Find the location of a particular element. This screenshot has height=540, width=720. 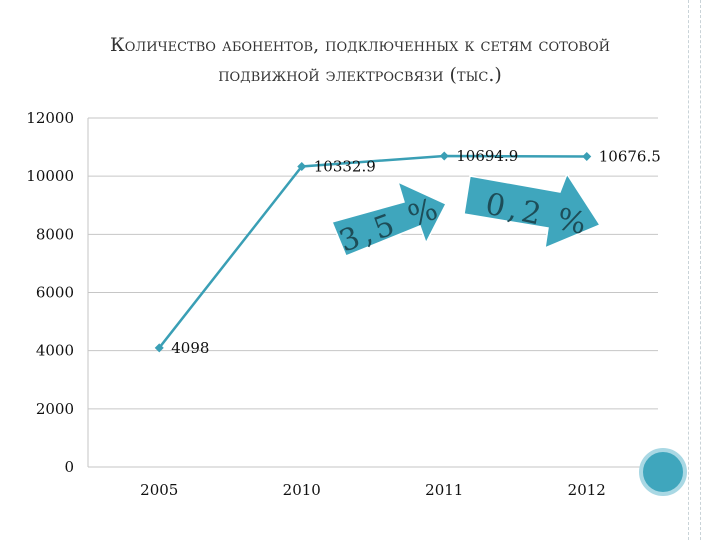

data-point-2012 is located at coordinates (586, 156).